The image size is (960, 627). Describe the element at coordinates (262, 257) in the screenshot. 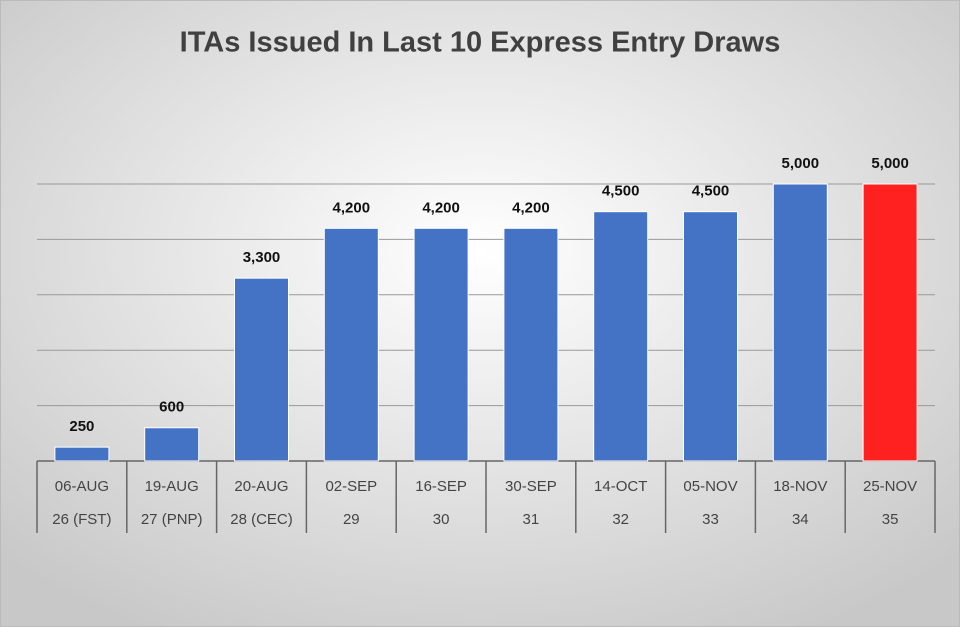

I see `value-label: 3,300` at that location.